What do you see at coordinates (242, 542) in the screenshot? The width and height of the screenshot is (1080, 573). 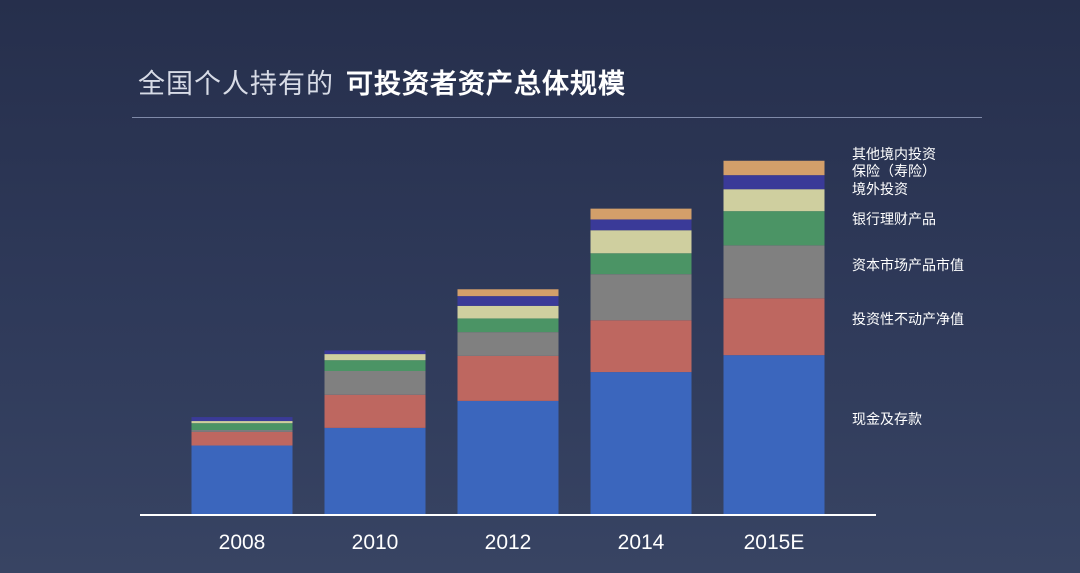 I see `x-tick-label: 2008` at bounding box center [242, 542].